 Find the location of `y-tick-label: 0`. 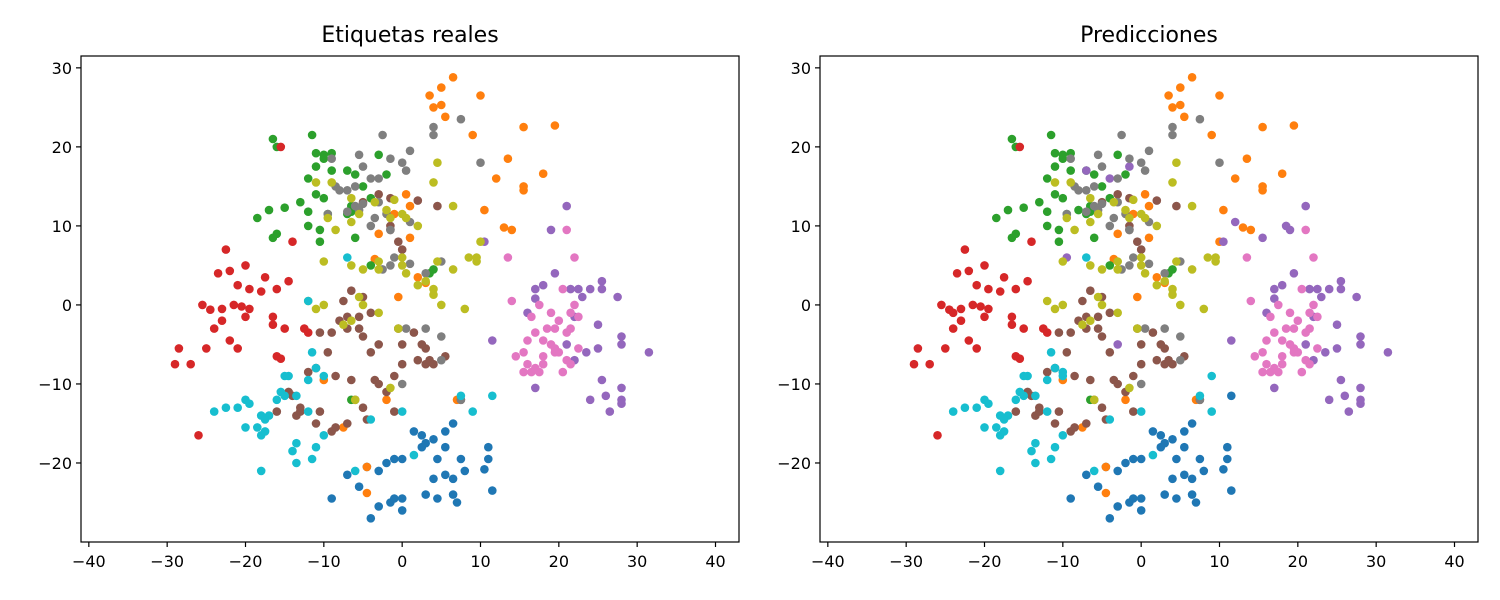

y-tick-label: 0 is located at coordinates (806, 305).